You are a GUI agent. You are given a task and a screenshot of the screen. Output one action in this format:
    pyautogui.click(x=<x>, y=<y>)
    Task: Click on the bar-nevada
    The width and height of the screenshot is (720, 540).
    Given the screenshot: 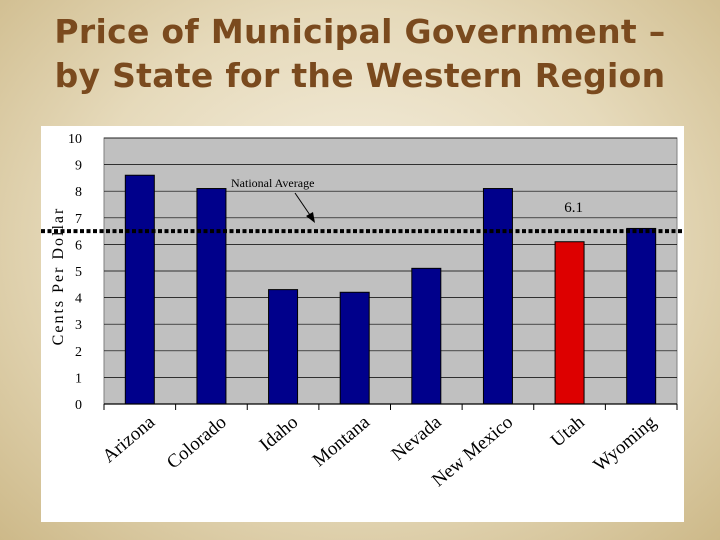 What is the action you would take?
    pyautogui.click(x=426, y=336)
    